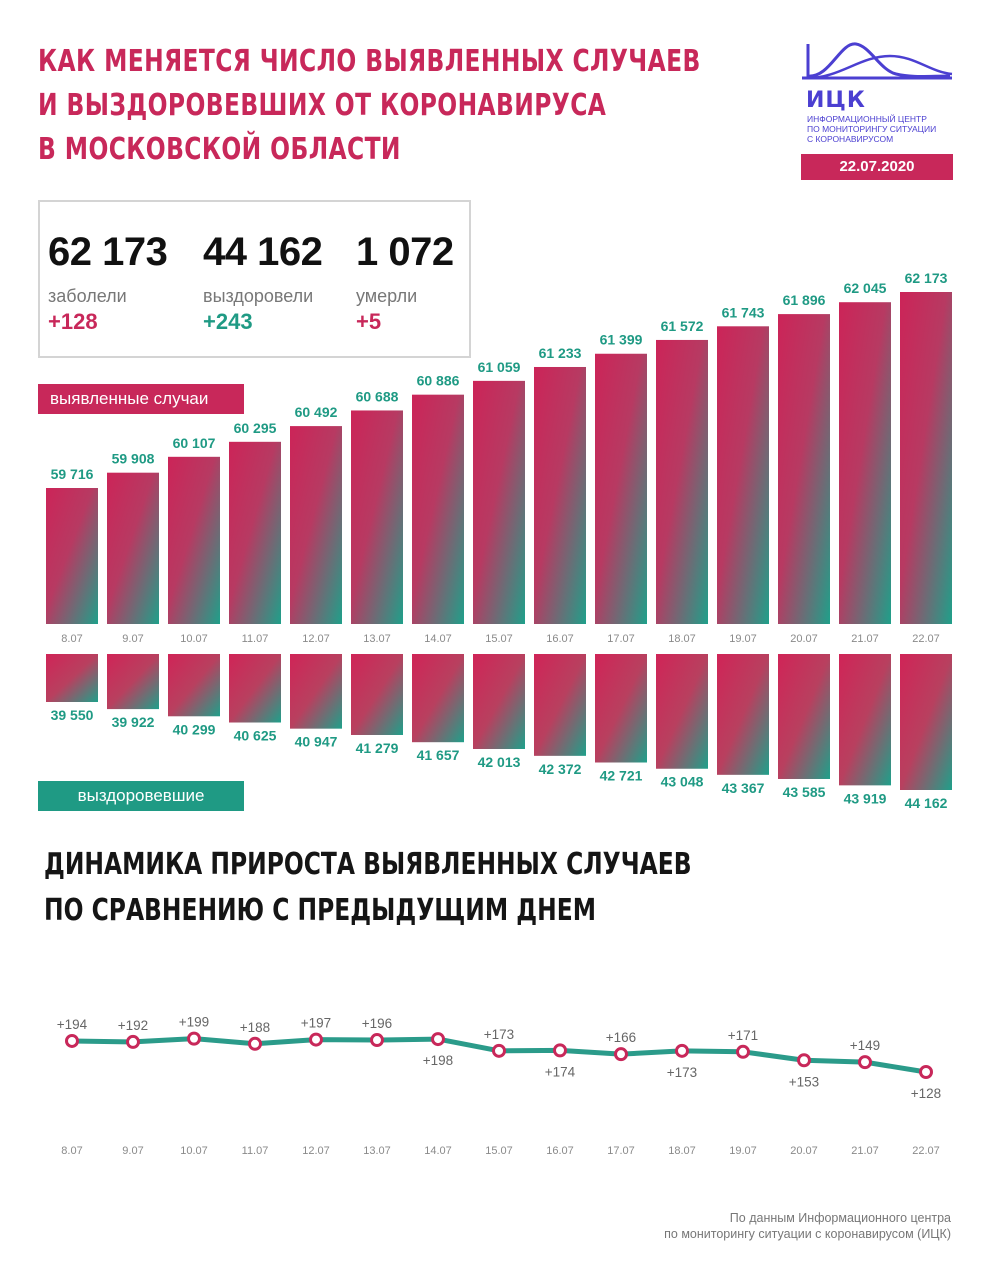 Image resolution: width=993 pixels, height=1280 pixels. What do you see at coordinates (804, 1081) in the screenshot?
I see `increase-value-label: +153` at bounding box center [804, 1081].